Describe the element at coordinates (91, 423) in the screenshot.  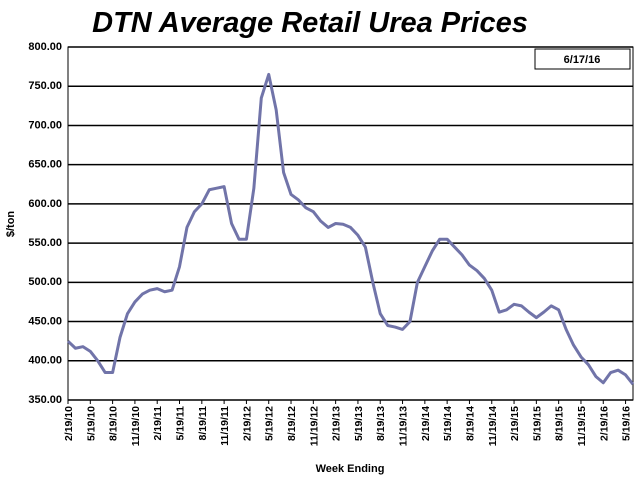
I see `x-tick-label: 5/19/10` at that location.